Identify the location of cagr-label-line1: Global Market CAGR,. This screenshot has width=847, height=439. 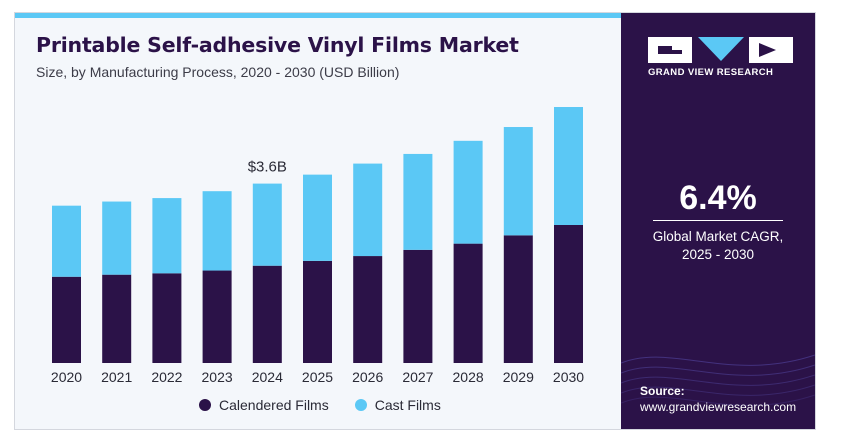
(718, 236).